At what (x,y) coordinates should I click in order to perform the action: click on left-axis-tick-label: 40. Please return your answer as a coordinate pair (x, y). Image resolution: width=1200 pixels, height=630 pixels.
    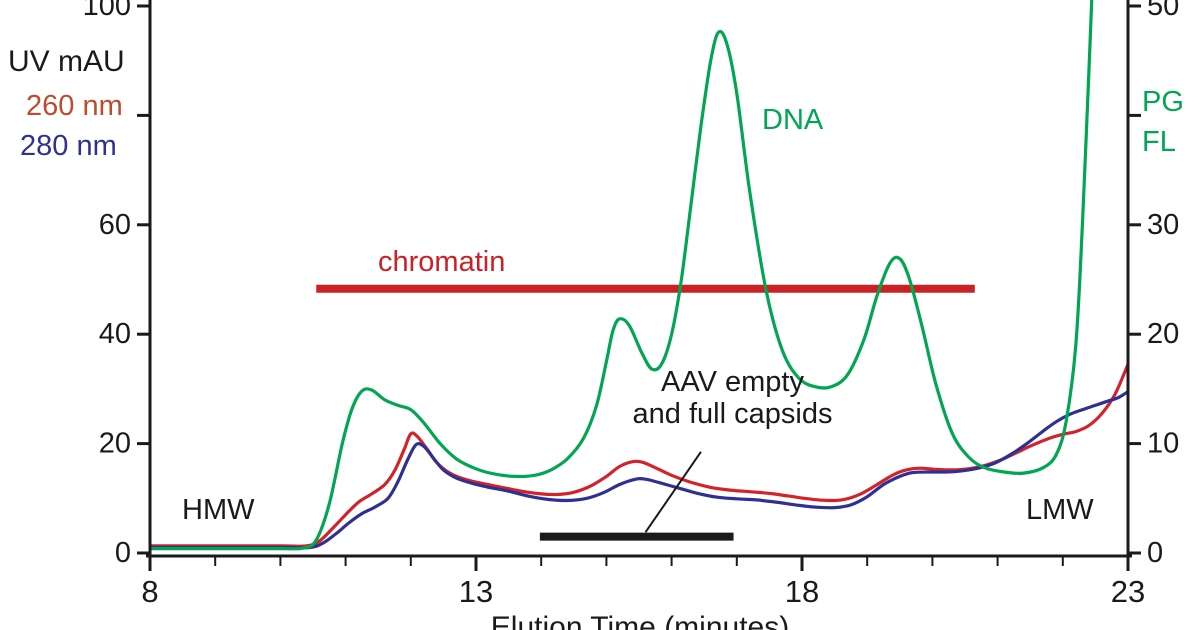
    Looking at the image, I should click on (115, 334).